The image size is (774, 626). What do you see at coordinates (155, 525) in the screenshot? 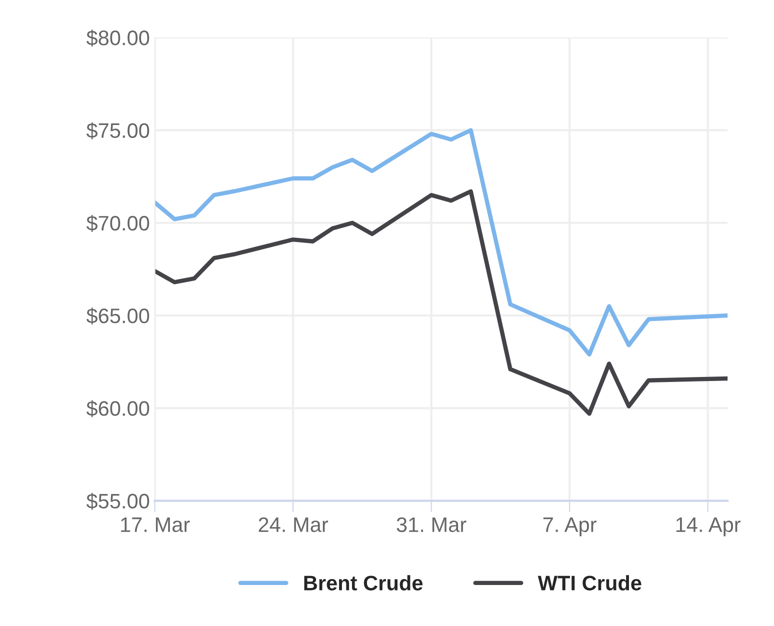
I see `x-tick-label: 17. Mar` at bounding box center [155, 525].